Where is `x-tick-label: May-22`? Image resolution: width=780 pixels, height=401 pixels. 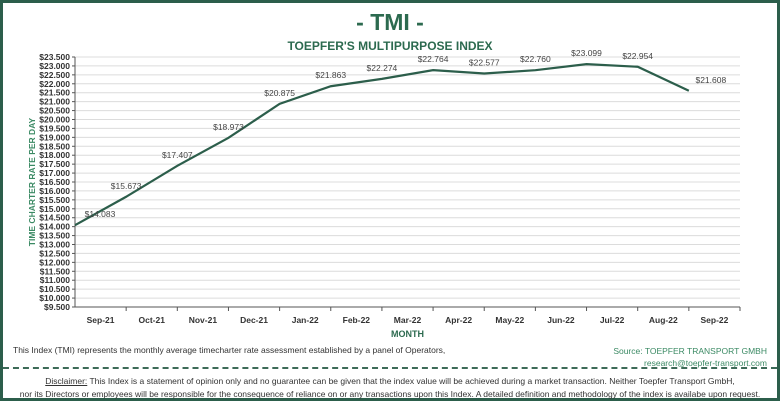 x-tick-label: May-22 is located at coordinates (509, 320).